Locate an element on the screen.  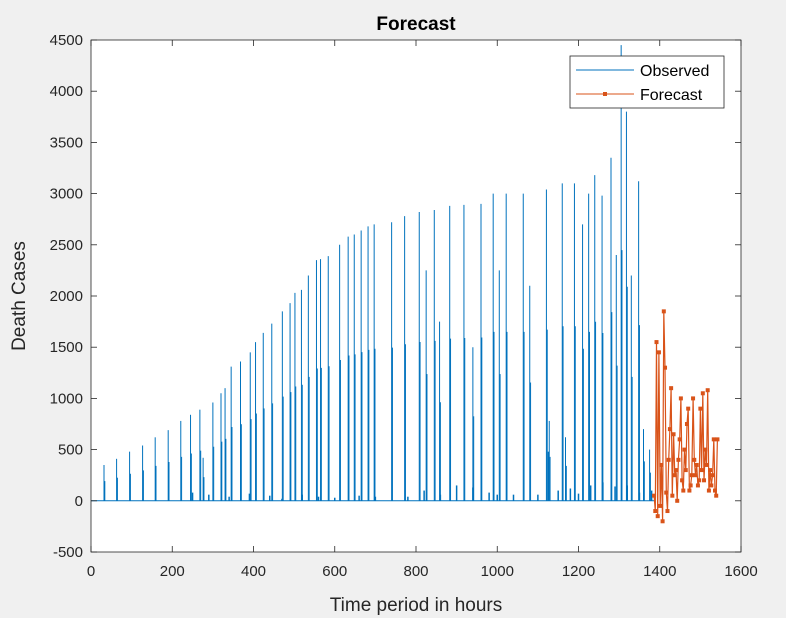
y-tick-label: 500 is located at coordinates (70, 450).